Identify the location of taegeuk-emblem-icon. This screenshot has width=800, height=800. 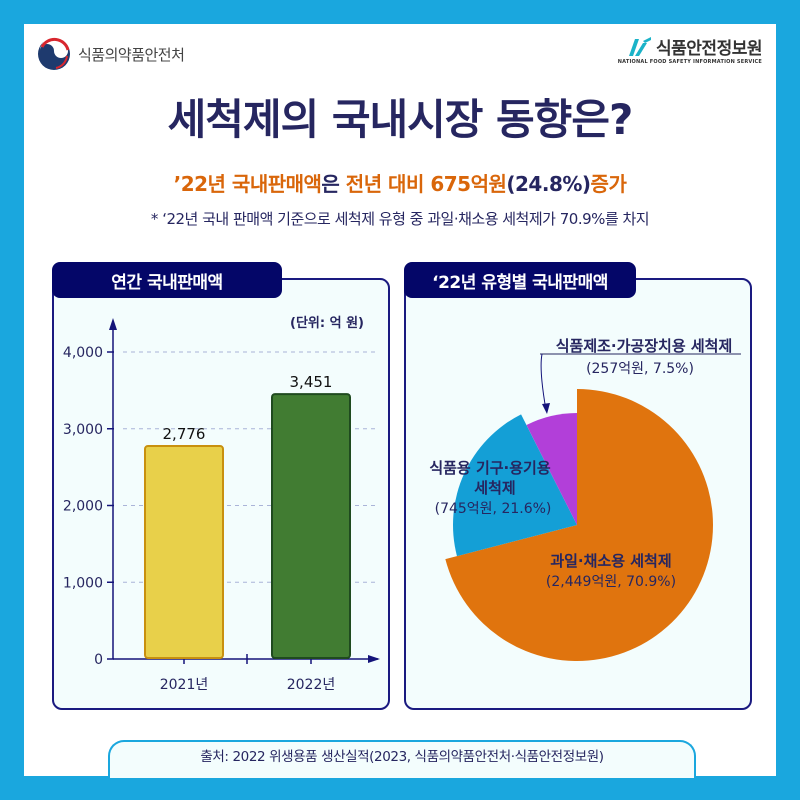
(54, 53).